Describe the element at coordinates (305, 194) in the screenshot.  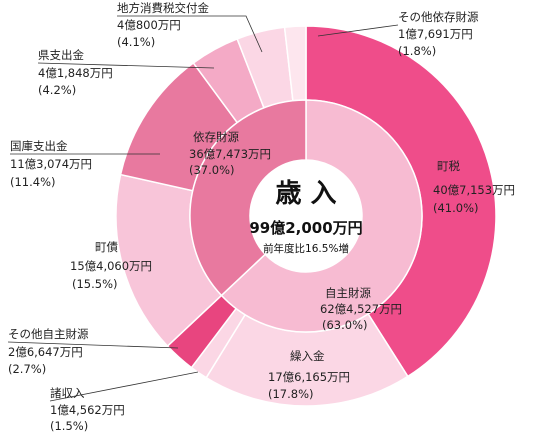
I see `center-title: 歳 入` at that location.